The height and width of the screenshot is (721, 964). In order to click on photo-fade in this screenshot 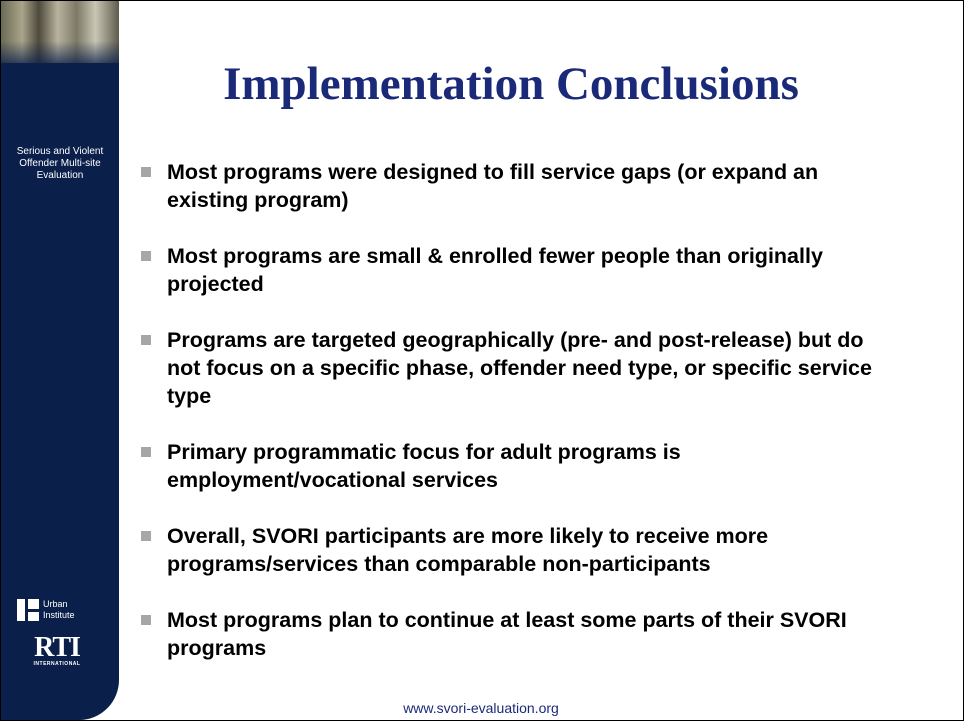, I will do `click(60, 56)`.